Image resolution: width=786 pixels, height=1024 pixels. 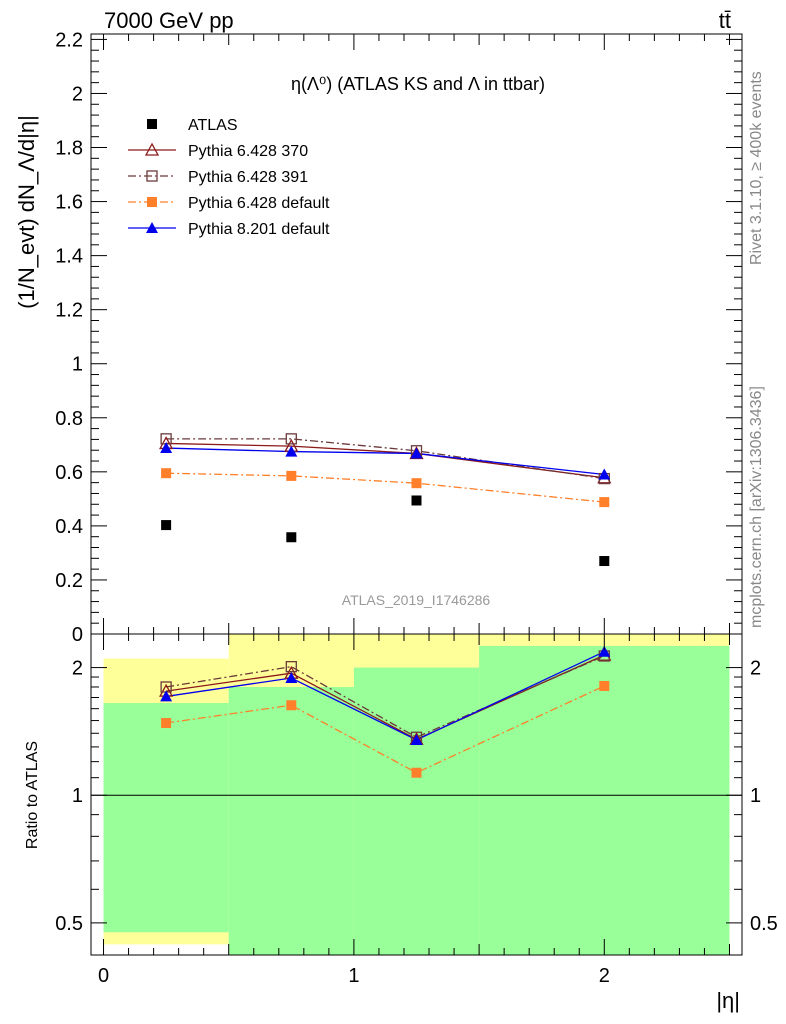 I want to click on x-axis-label: |η|, so click(x=728, y=1000).